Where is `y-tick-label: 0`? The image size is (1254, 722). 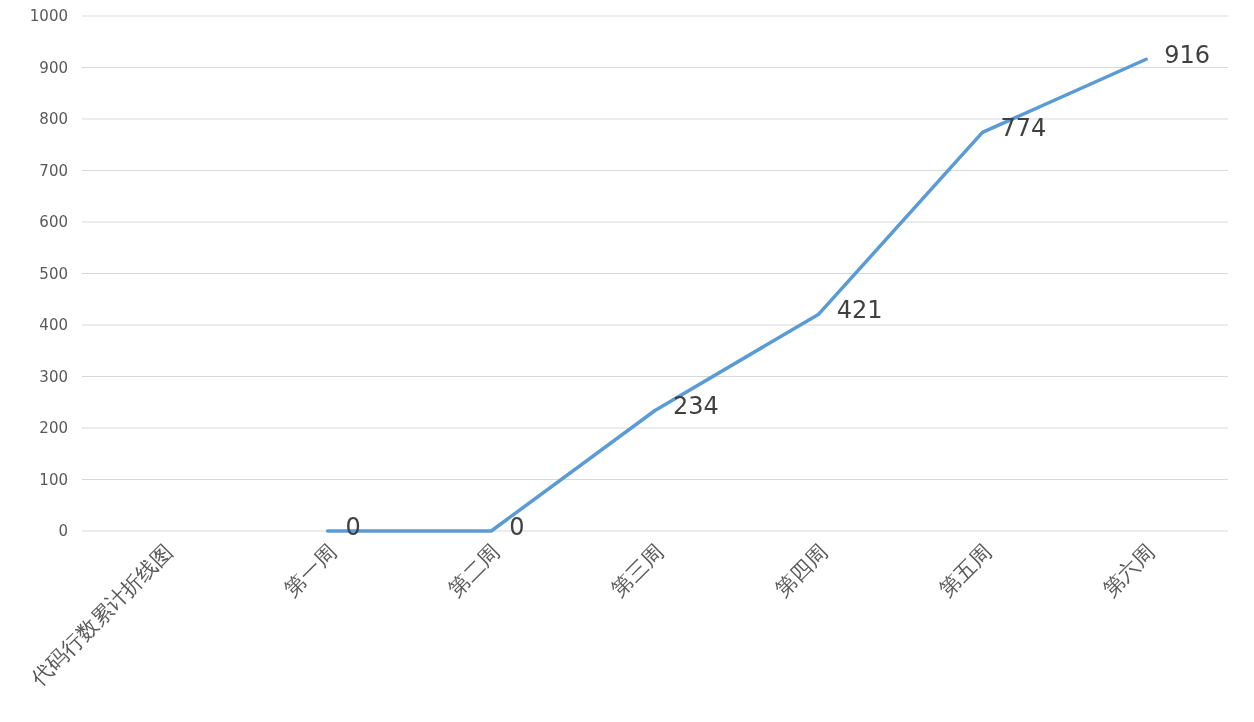
y-tick-label: 0 is located at coordinates (63, 531).